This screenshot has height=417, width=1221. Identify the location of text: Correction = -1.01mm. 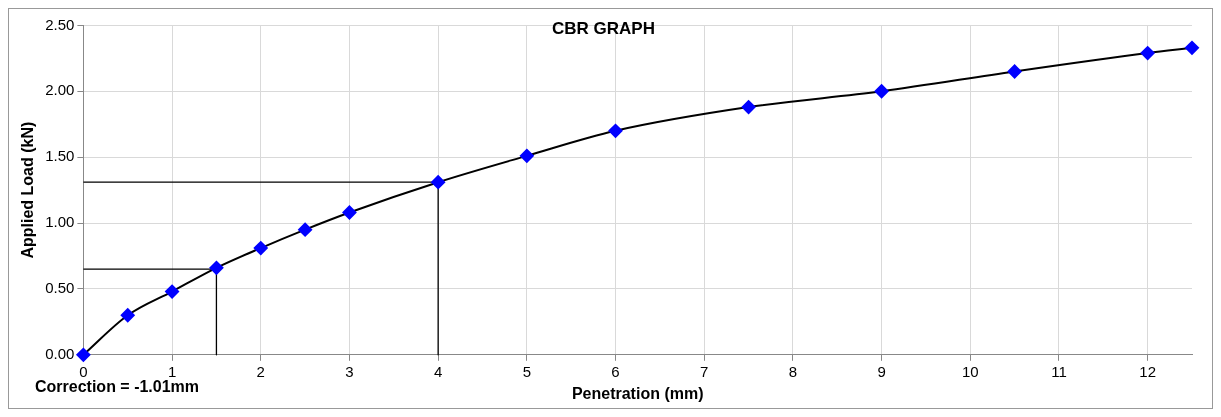
(117, 387).